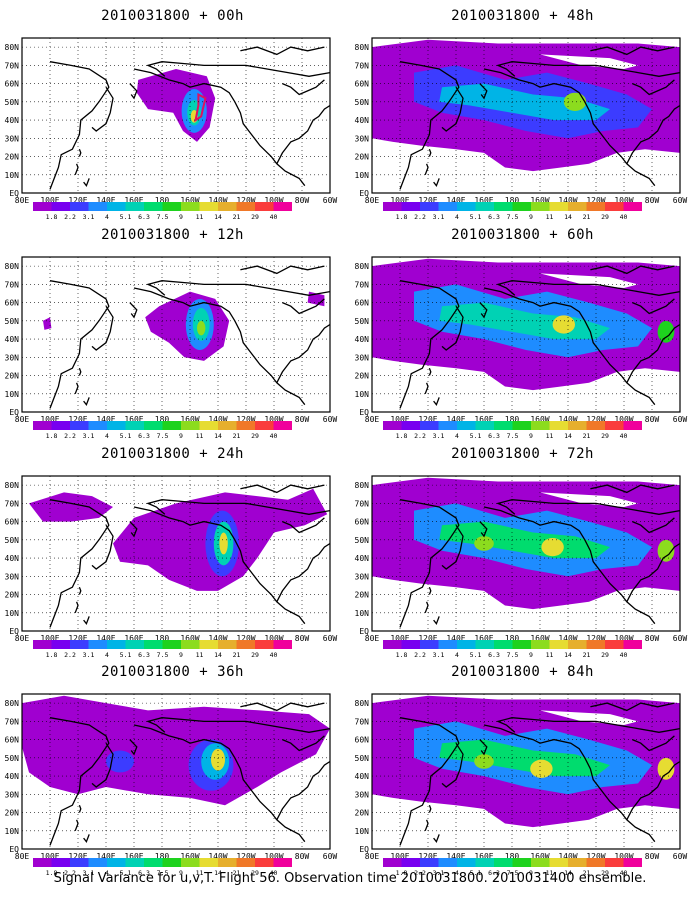 Image resolution: width=700 pixels, height=900 pixels. I want to click on lat-tick-label: EQ, so click(14, 412).